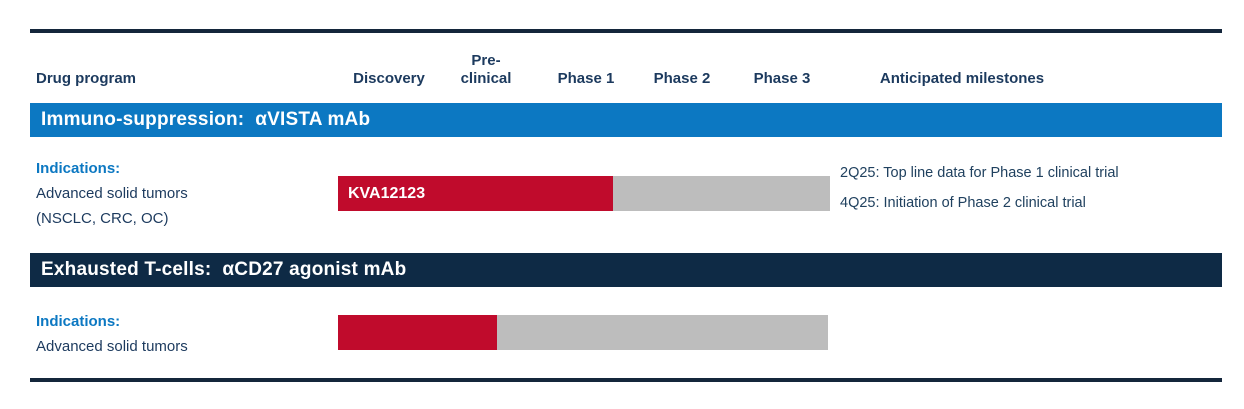 The width and height of the screenshot is (1244, 409). Describe the element at coordinates (476, 193) in the screenshot. I see `progress-bar-fill: KVA12123` at that location.